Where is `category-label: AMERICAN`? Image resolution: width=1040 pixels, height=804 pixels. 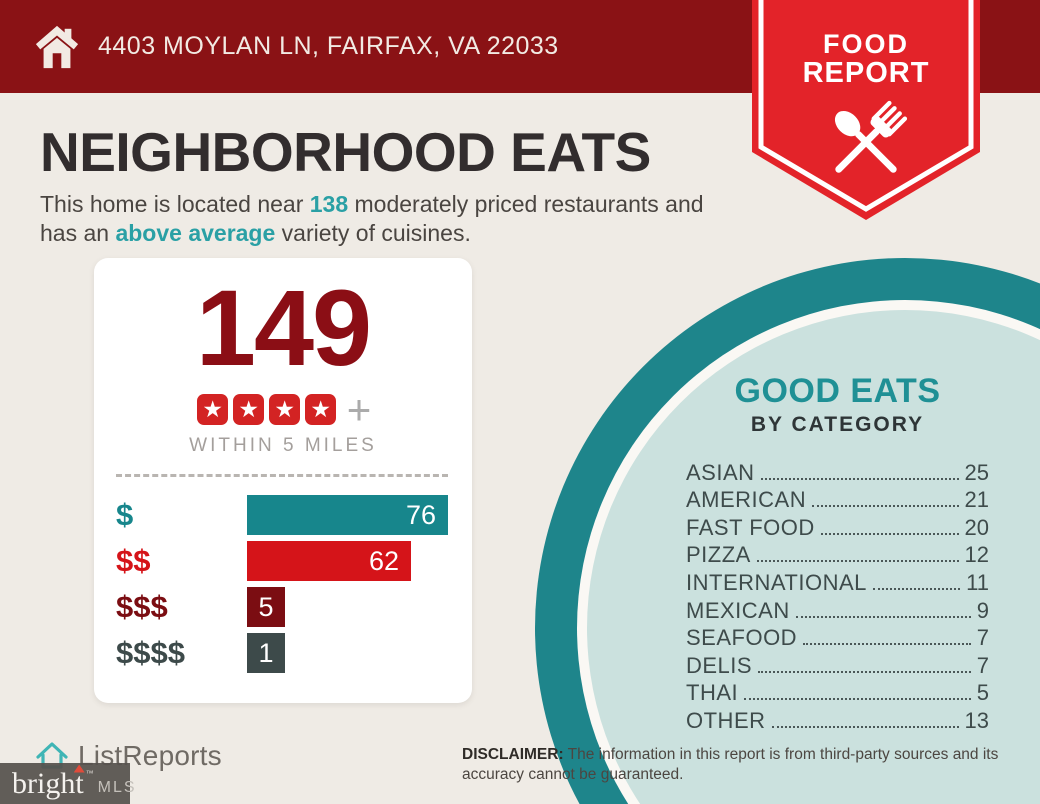
category-label: AMERICAN is located at coordinates (746, 500).